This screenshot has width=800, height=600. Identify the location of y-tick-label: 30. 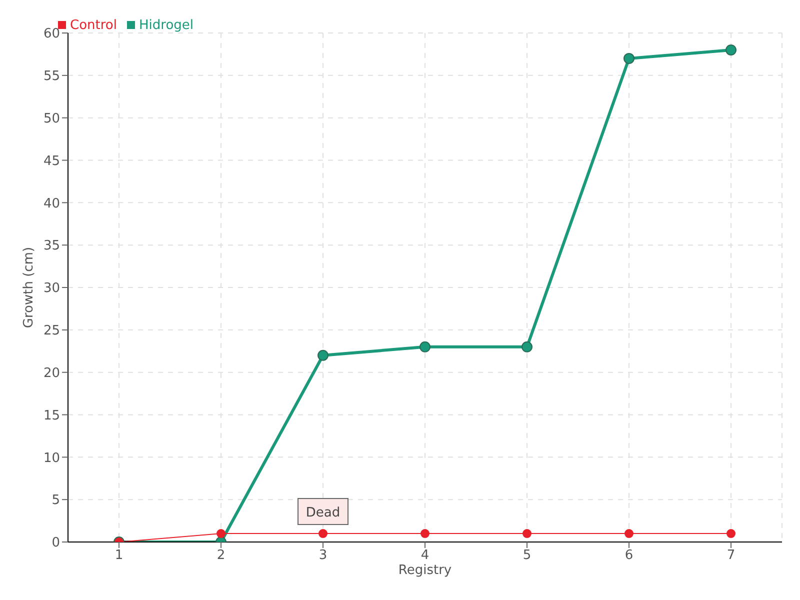
(51, 288).